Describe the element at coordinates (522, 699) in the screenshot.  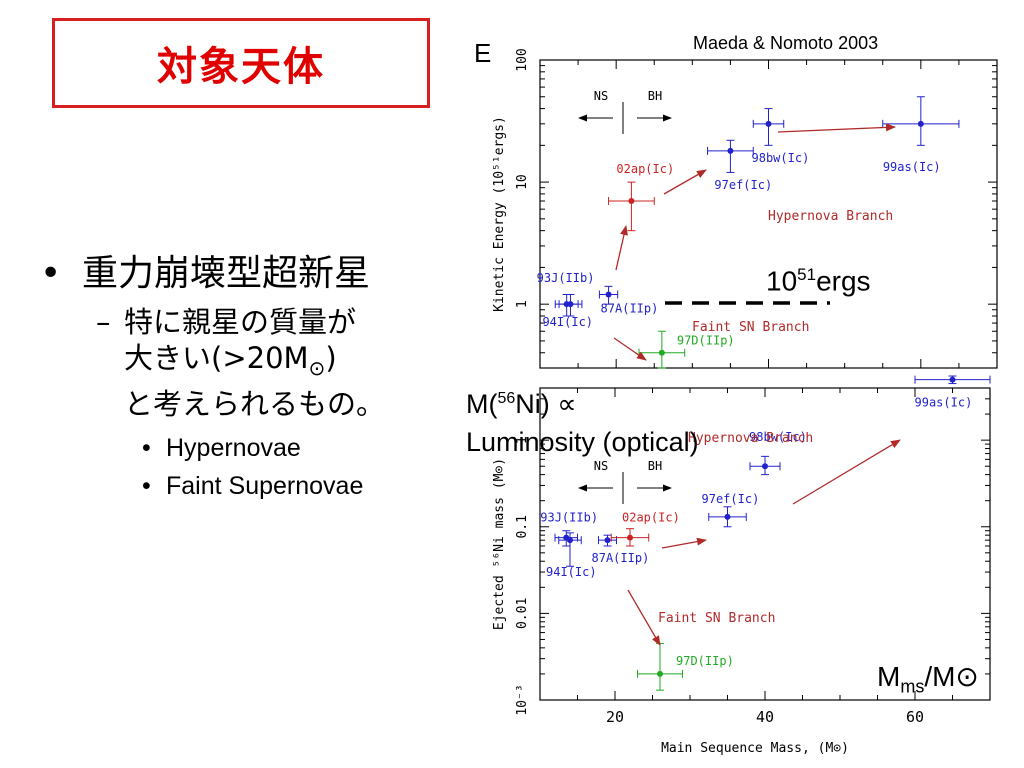
I see `y-tick-label: 10⁻³` at that location.